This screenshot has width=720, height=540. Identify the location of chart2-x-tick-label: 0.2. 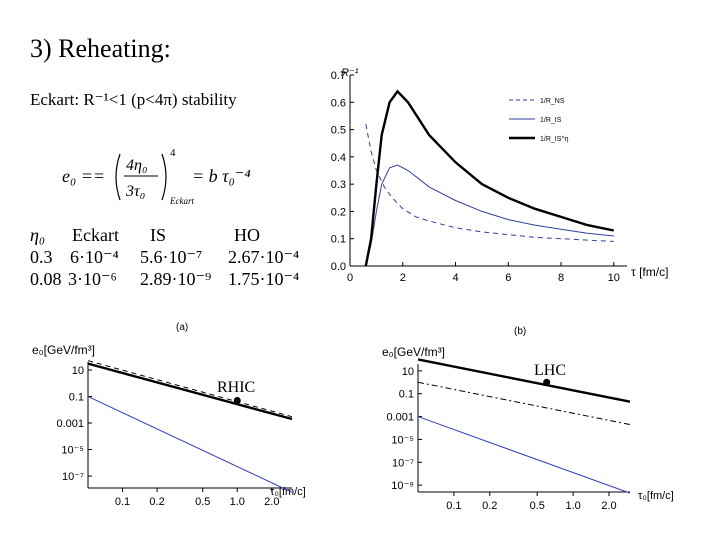
(156, 502).